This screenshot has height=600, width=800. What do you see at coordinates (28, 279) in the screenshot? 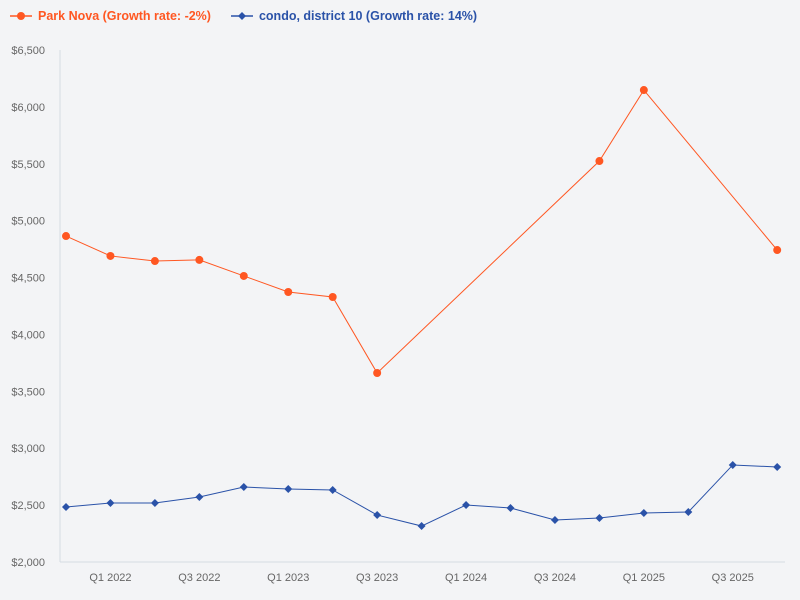
I see `y-tick-label: $4,500` at bounding box center [28, 279].